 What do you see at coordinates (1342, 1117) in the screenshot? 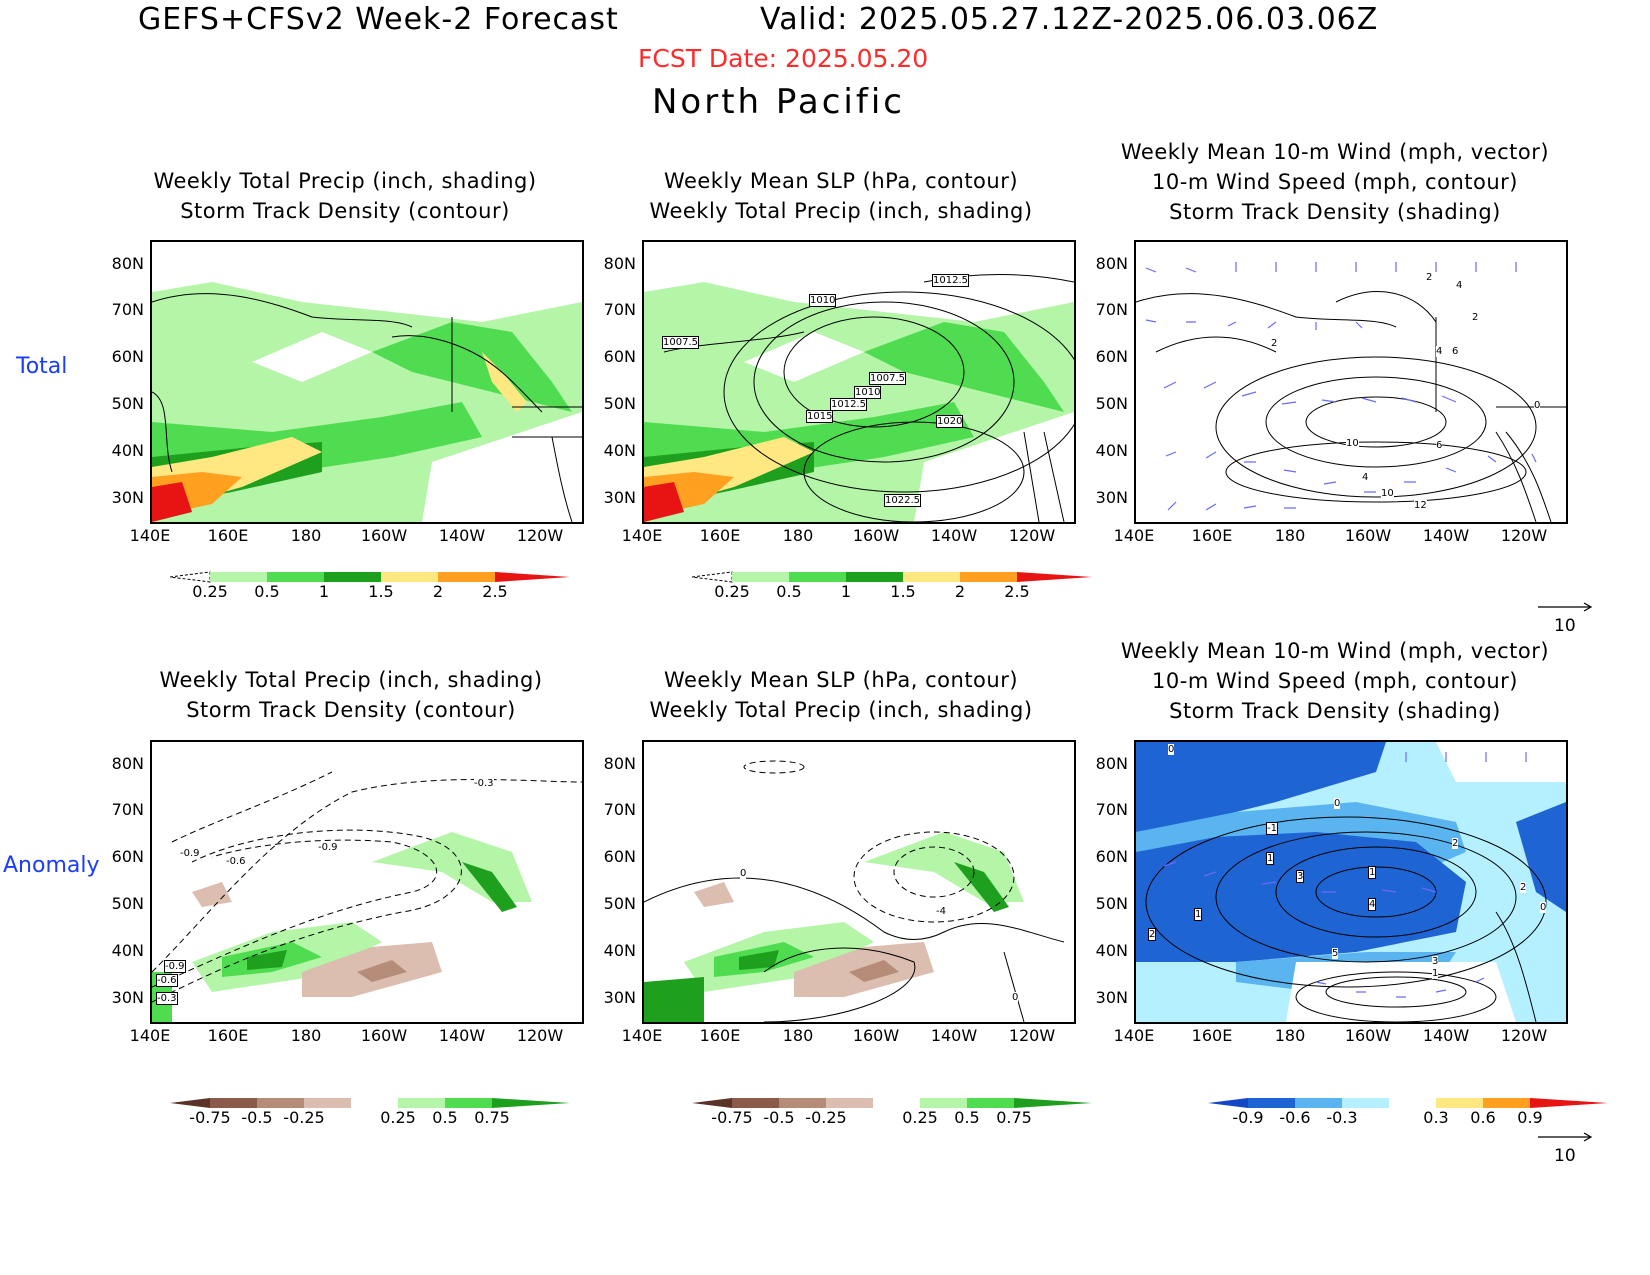
I see `colorbar-label: -0.3` at bounding box center [1342, 1117].